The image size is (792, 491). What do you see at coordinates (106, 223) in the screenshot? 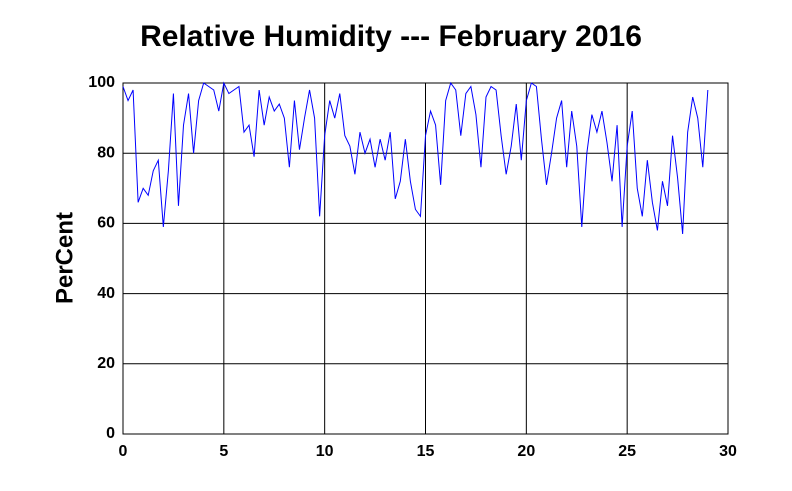
I see `y-tick-label: 60` at bounding box center [106, 223].